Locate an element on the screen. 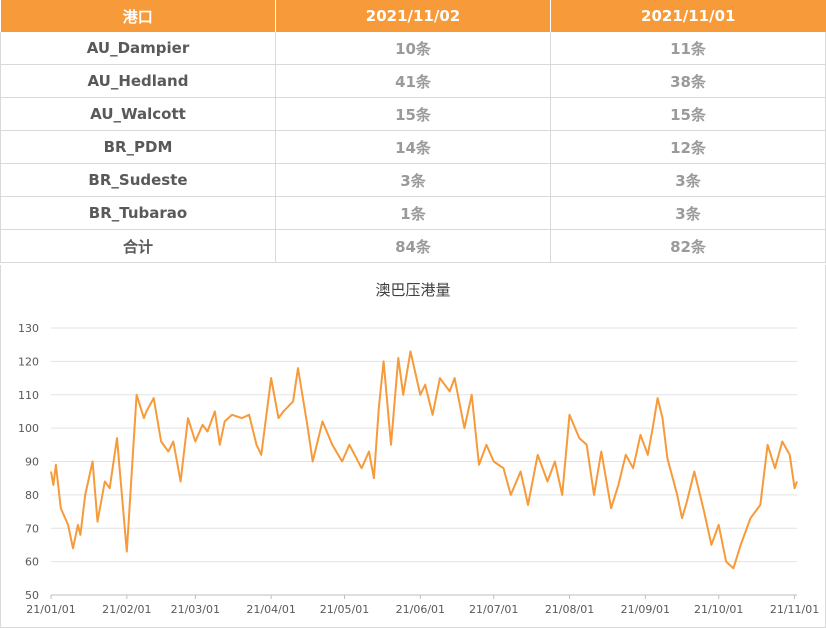  count-1102: 1条 is located at coordinates (413, 213).